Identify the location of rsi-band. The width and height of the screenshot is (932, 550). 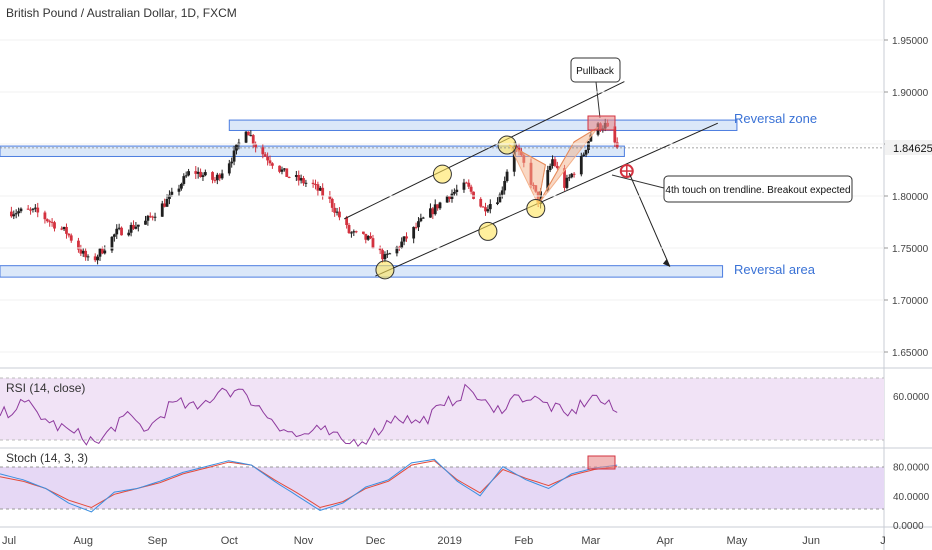
(442, 409).